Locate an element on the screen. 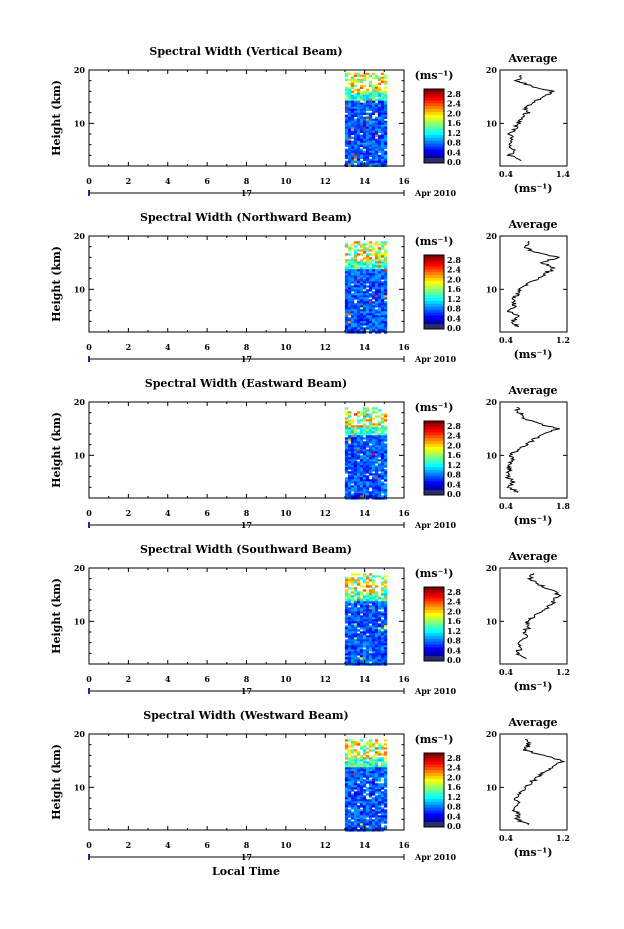 The image size is (624, 929). x-tick-label: 0 is located at coordinates (89, 181).